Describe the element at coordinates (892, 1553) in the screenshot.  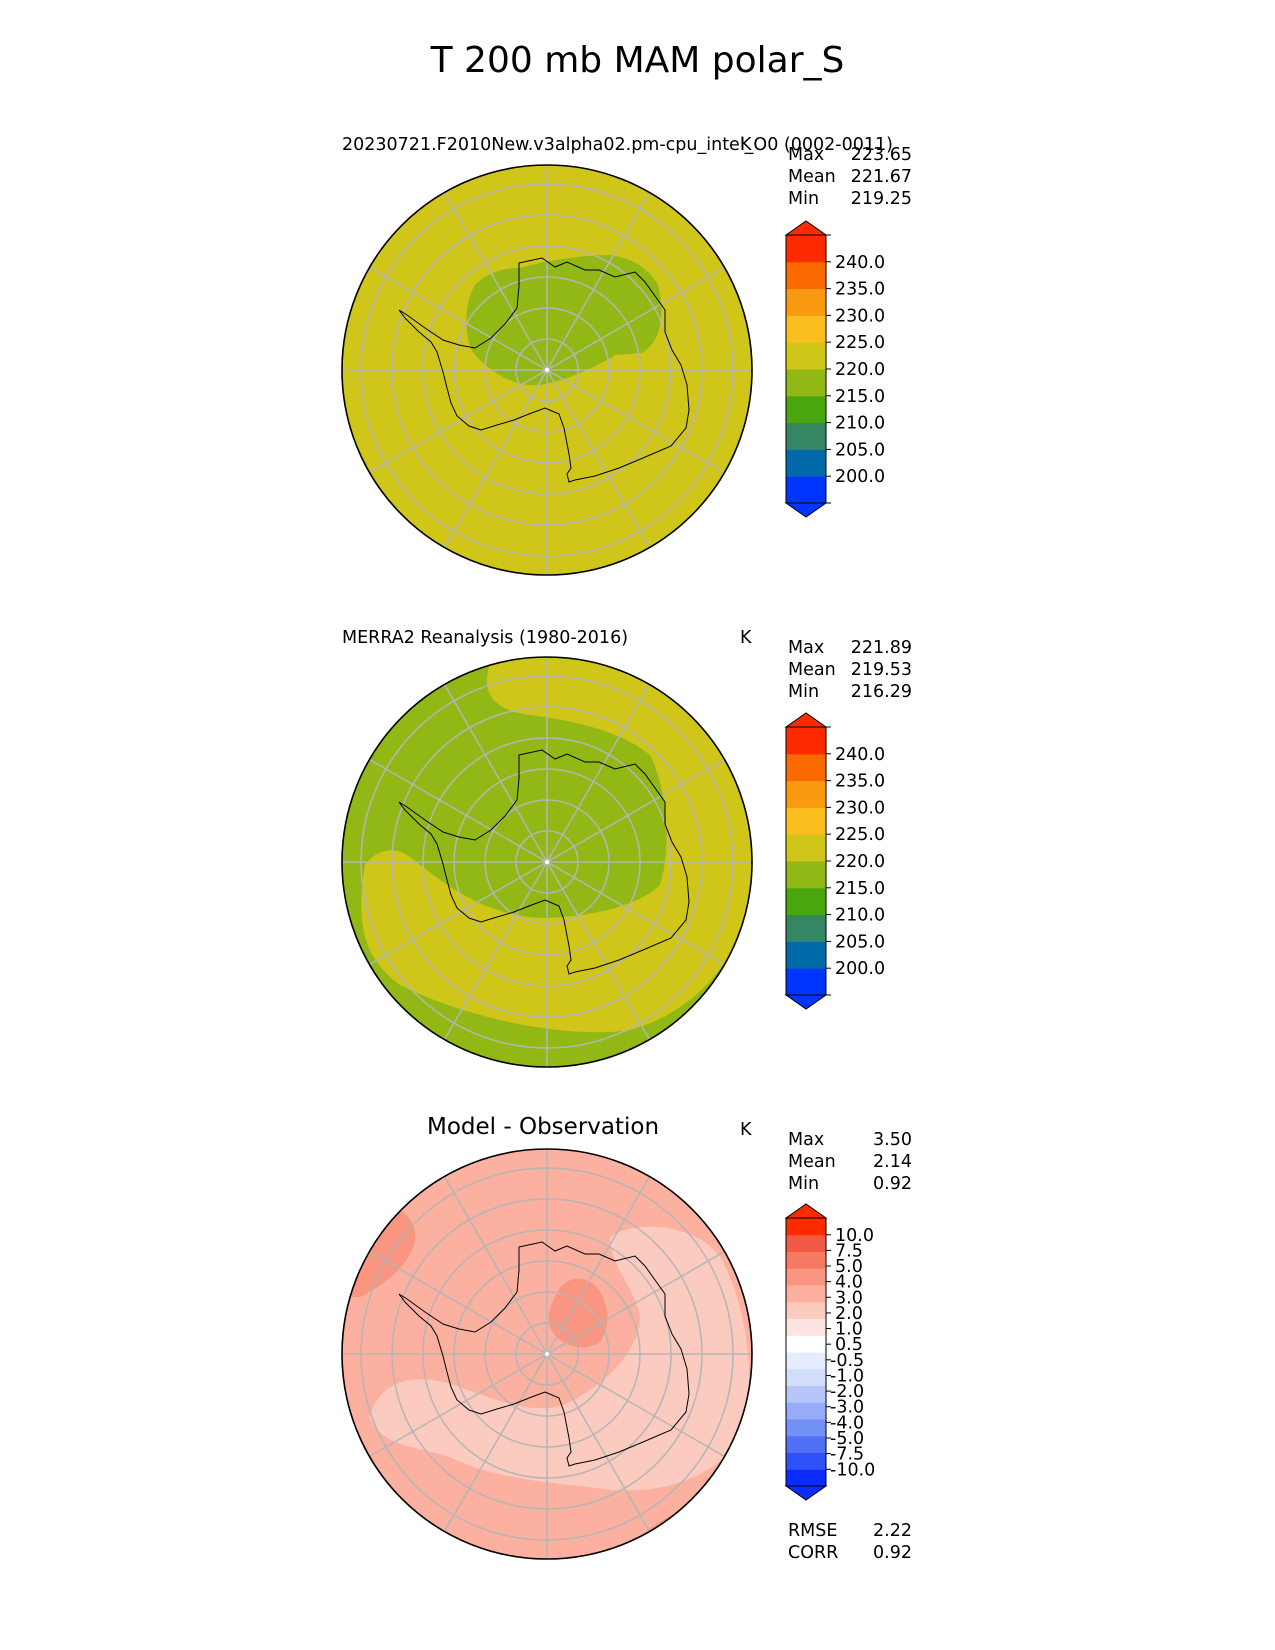
I see `corr-value: 0.92` at that location.